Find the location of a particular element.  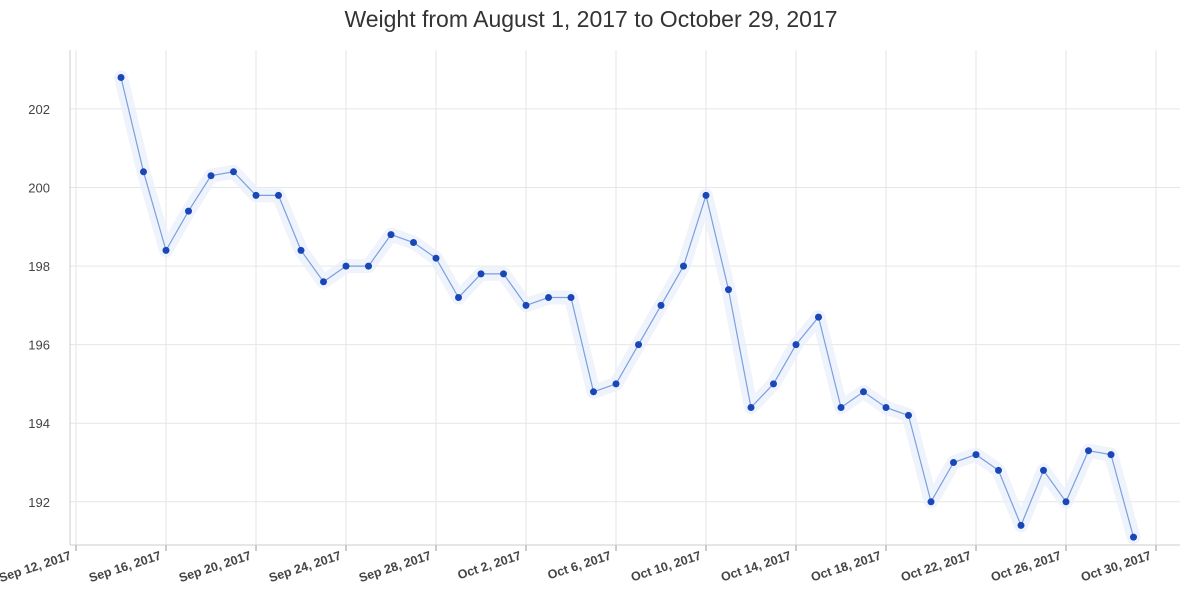

x-tick-label: Oct 6, 2017 is located at coordinates (579, 566).